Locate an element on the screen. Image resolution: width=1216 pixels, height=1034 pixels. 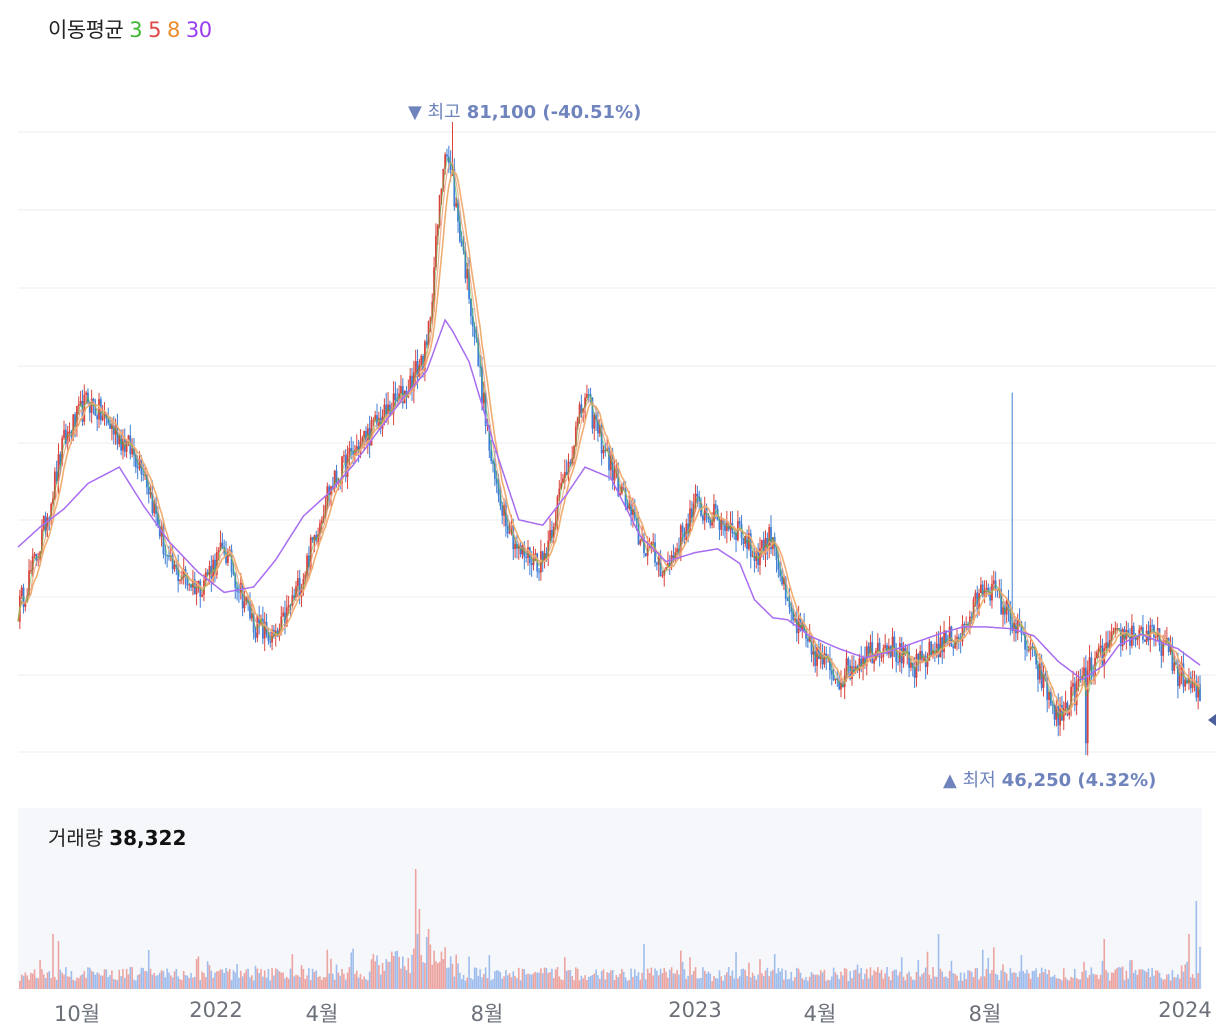
ma3-legend: 3 is located at coordinates (136, 30).